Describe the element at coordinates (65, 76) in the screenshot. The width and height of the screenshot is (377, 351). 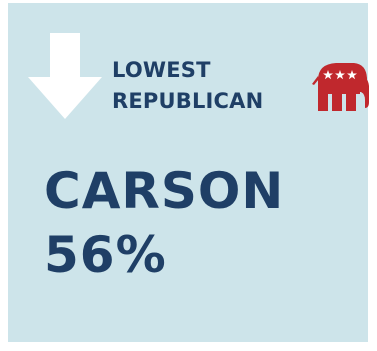
I see `down-arrow-icon` at that location.